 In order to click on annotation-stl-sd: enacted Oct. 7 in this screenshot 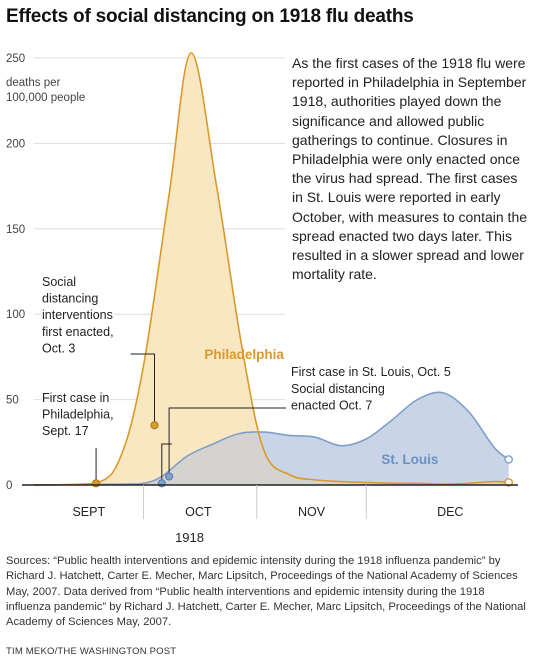, I will do `click(331, 406)`.